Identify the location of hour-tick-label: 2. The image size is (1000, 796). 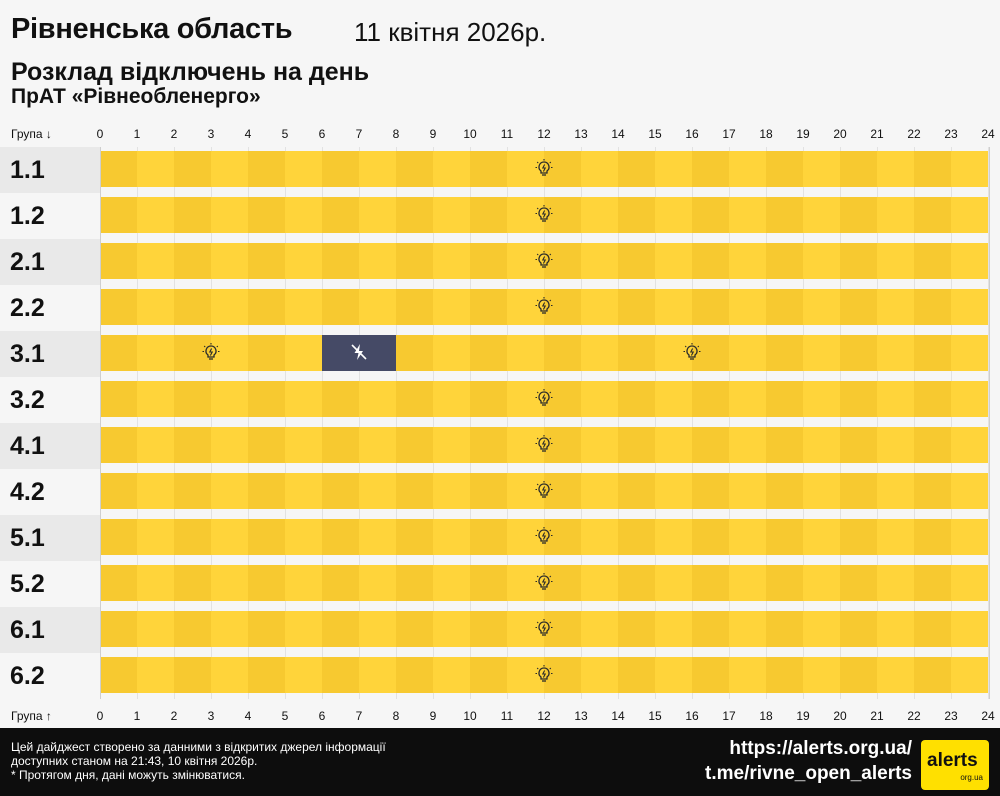
(174, 716).